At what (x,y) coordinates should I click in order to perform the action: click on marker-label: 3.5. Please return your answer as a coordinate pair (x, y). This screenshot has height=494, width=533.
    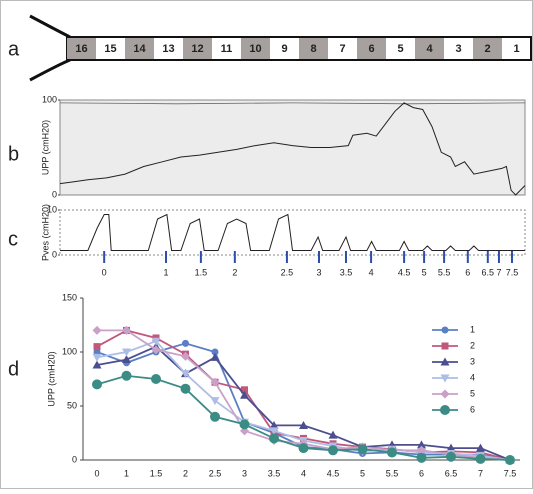
    Looking at the image, I should click on (346, 272).